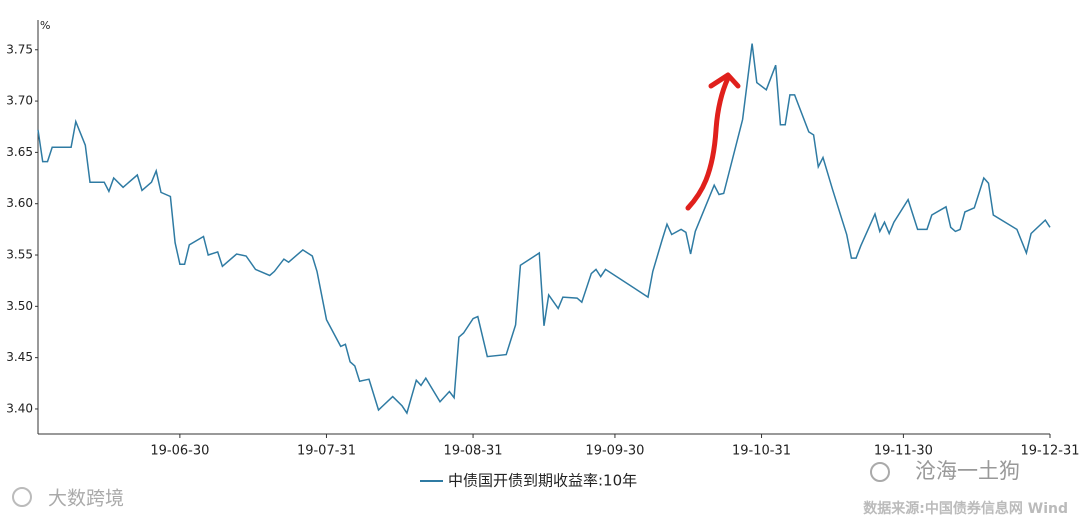  Describe the element at coordinates (724, 80) in the screenshot. I see `arrowhead` at that location.